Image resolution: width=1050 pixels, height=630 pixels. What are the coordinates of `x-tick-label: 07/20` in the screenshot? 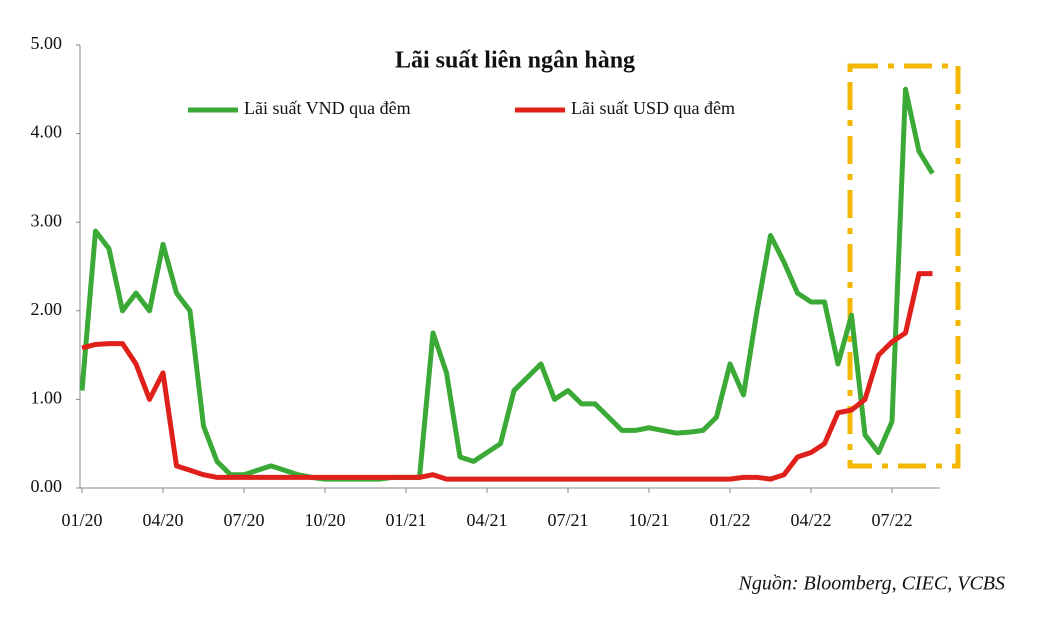 It's located at (243, 520).